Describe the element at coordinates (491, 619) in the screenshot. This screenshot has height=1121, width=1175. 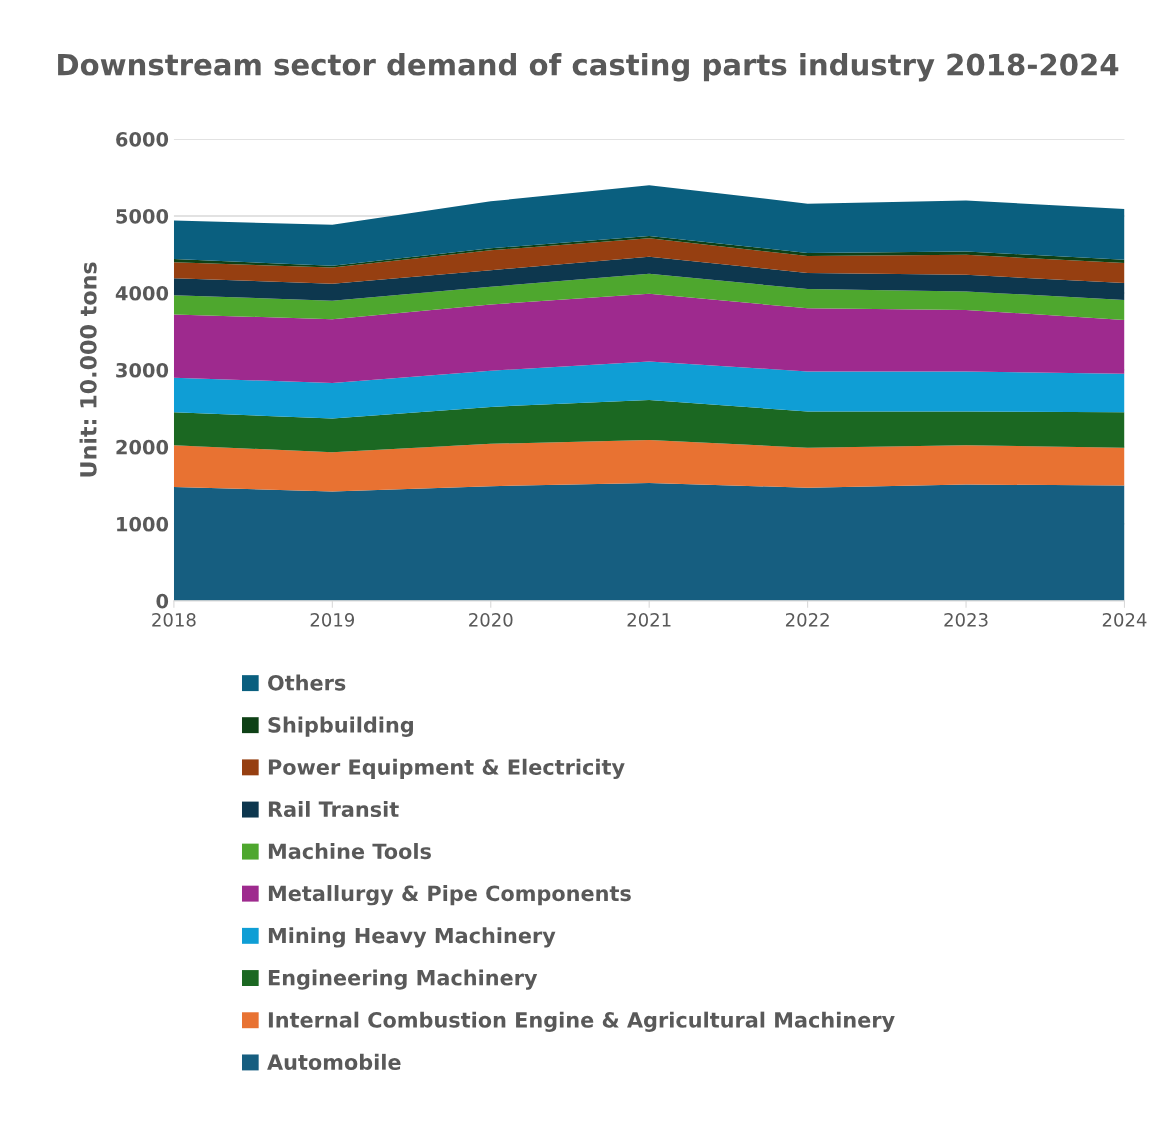
I see `x-tick-label: 2020` at that location.